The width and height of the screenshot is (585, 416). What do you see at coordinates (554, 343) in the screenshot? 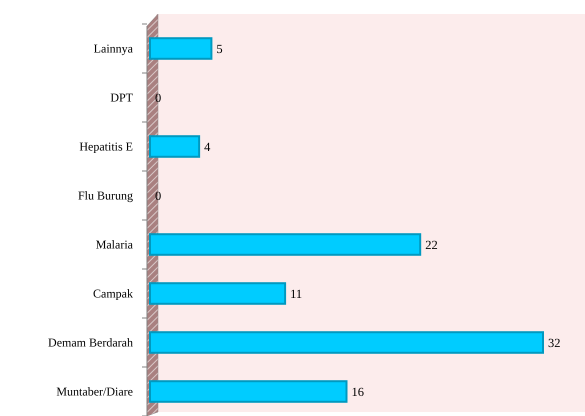
I see `data-label: 32` at bounding box center [554, 343].